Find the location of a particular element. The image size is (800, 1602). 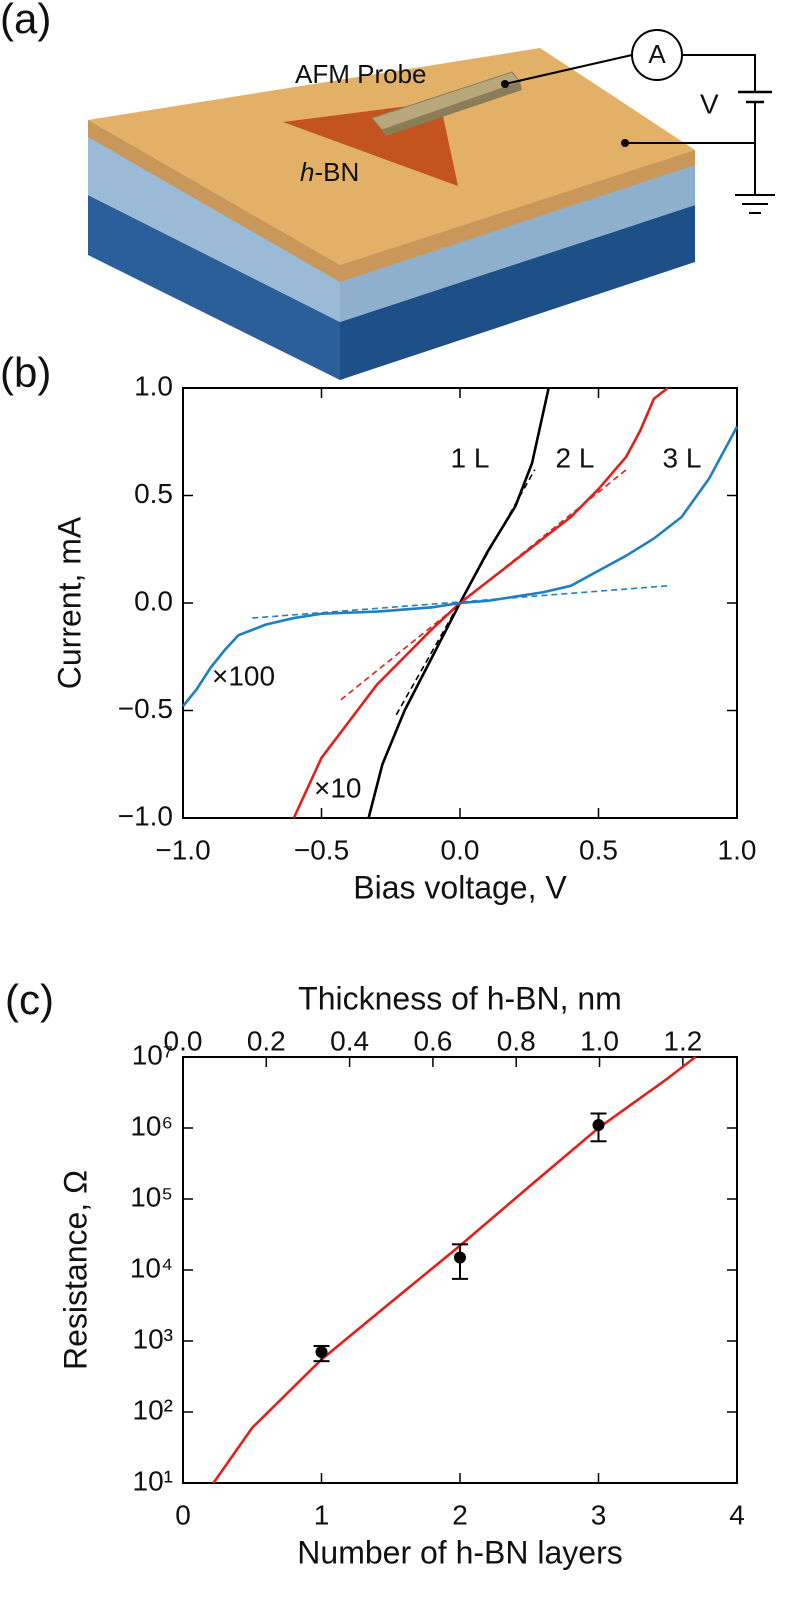

x-axis-label: Number of h-BN layers is located at coordinates (459, 1552).